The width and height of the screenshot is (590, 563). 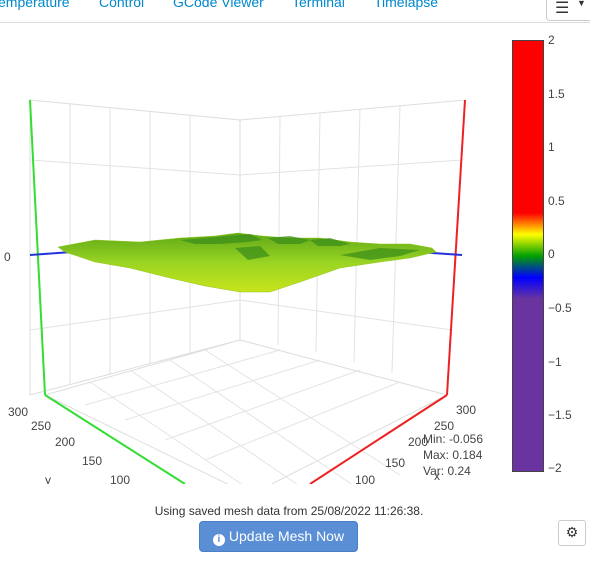 I want to click on tab-terminal: Terminal, so click(x=318, y=5).